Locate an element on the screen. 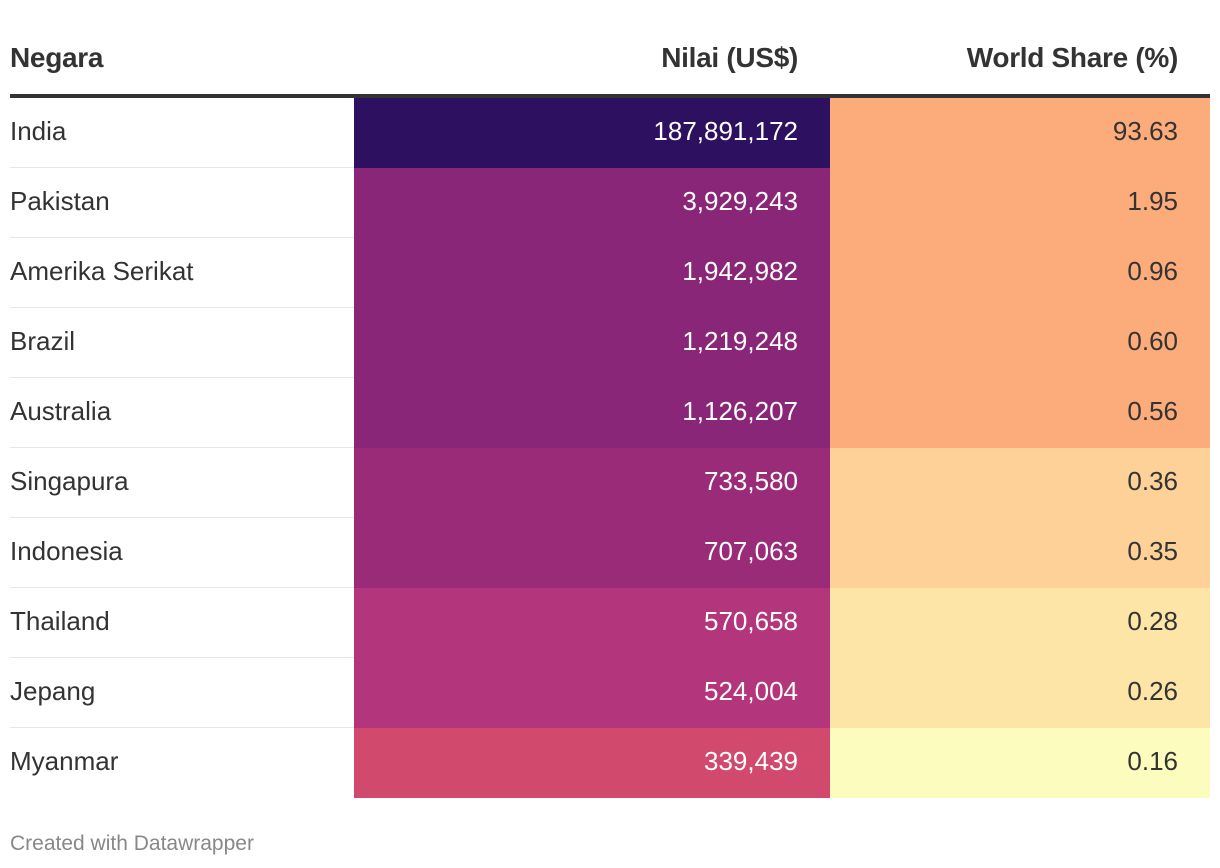 The image size is (1220, 868). cell-value: 733,580 is located at coordinates (592, 483).